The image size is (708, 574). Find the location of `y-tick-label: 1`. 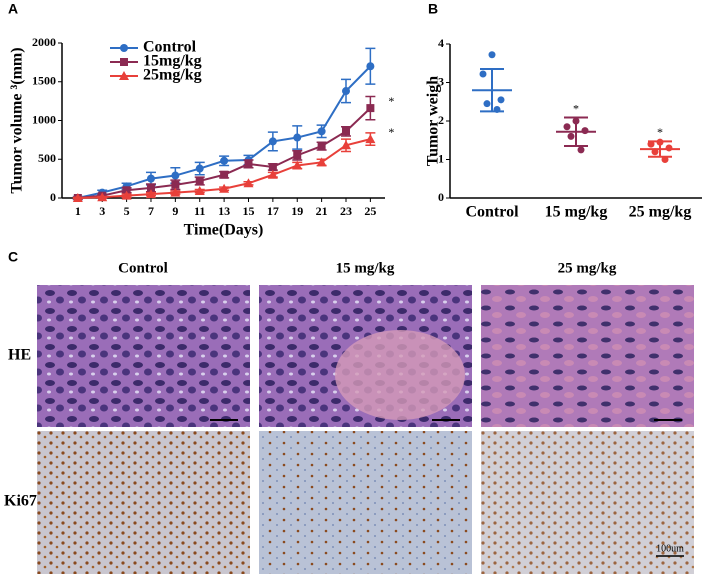

y-tick-label: 1 is located at coordinates (441, 158).